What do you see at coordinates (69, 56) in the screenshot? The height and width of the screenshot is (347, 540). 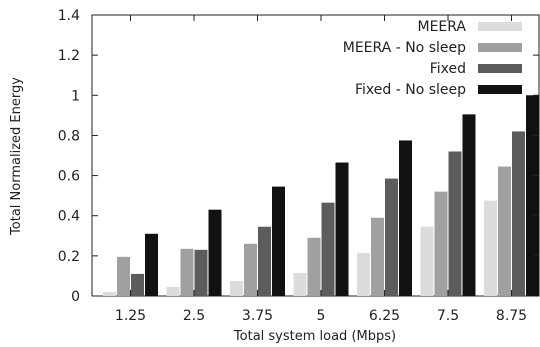 I see `y-tick-label: 1.2` at bounding box center [69, 56].